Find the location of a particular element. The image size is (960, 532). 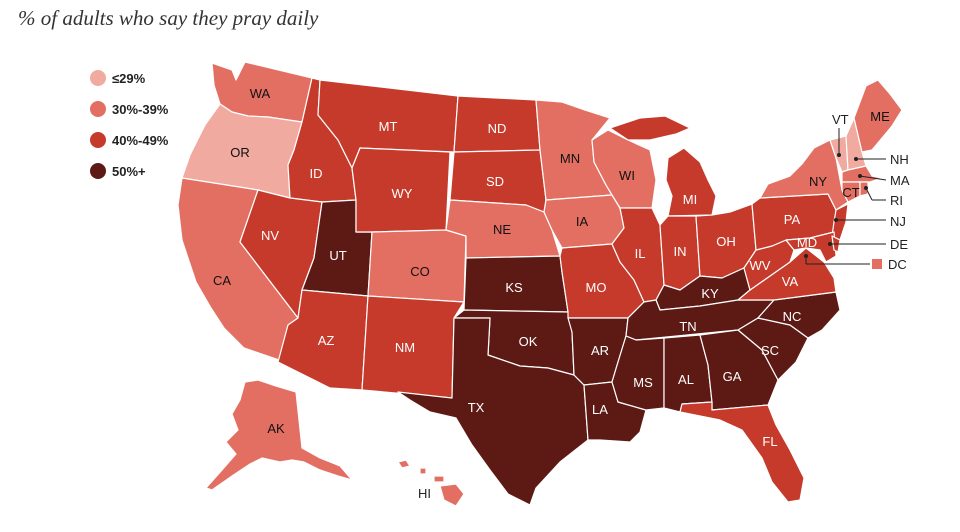

state-label-mo: MO is located at coordinates (596, 287).